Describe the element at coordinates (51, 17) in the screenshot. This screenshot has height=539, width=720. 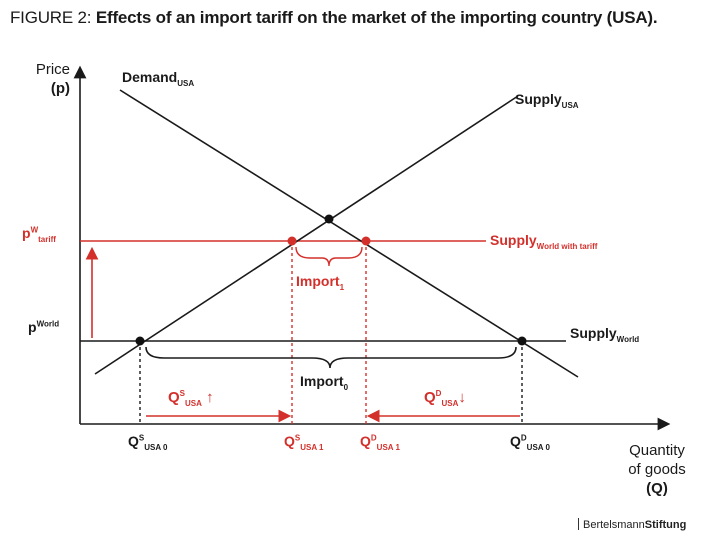
I see `figure-prefix: FIGURE 2:` at that location.